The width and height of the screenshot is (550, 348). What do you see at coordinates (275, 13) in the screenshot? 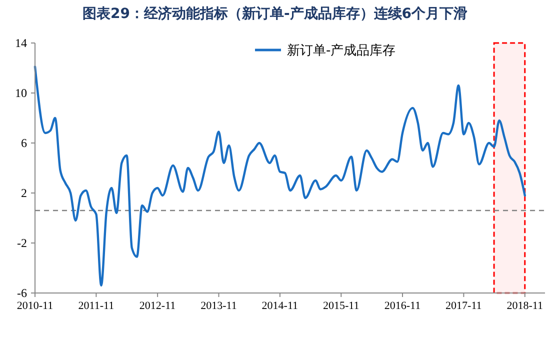
I see `chart-title: 图表29：经济动能指标（新订单-产成品库存）连续6个月下滑` at bounding box center [275, 13].